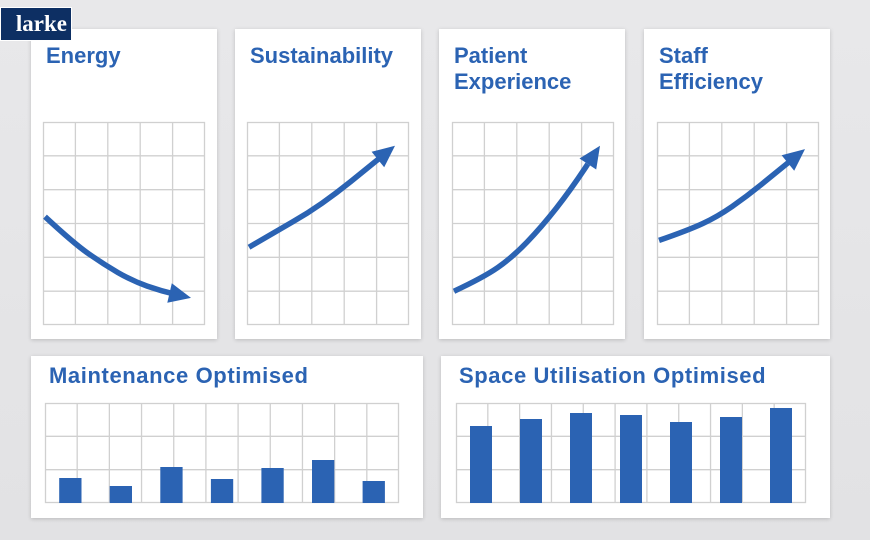 Image resolution: width=870 pixels, height=540 pixels. What do you see at coordinates (179, 375) in the screenshot?
I see `maintenance-title: Maintenance Optimised` at bounding box center [179, 375].